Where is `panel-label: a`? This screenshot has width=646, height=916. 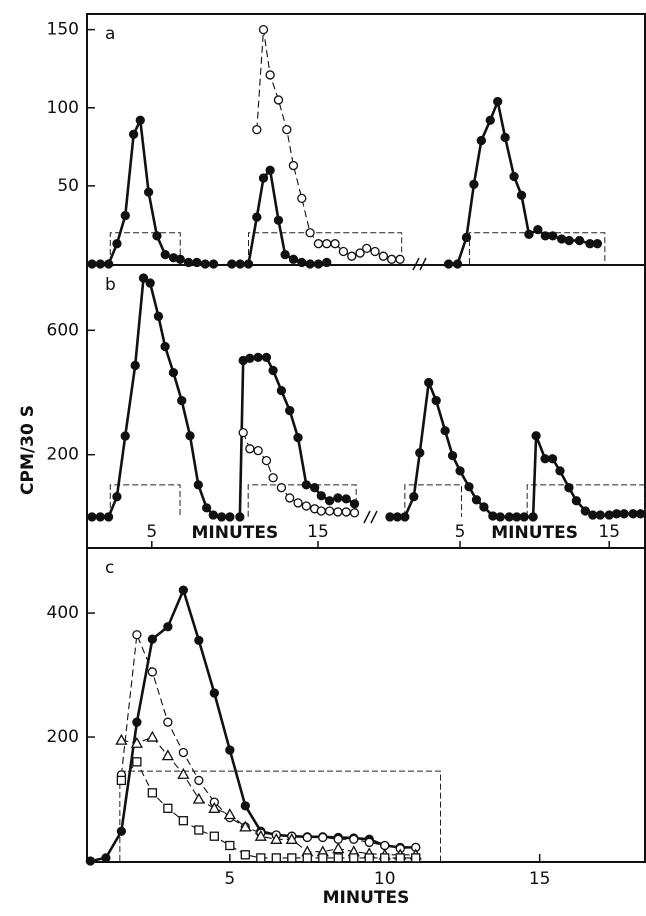
panel-label: a is located at coordinates (110, 34).